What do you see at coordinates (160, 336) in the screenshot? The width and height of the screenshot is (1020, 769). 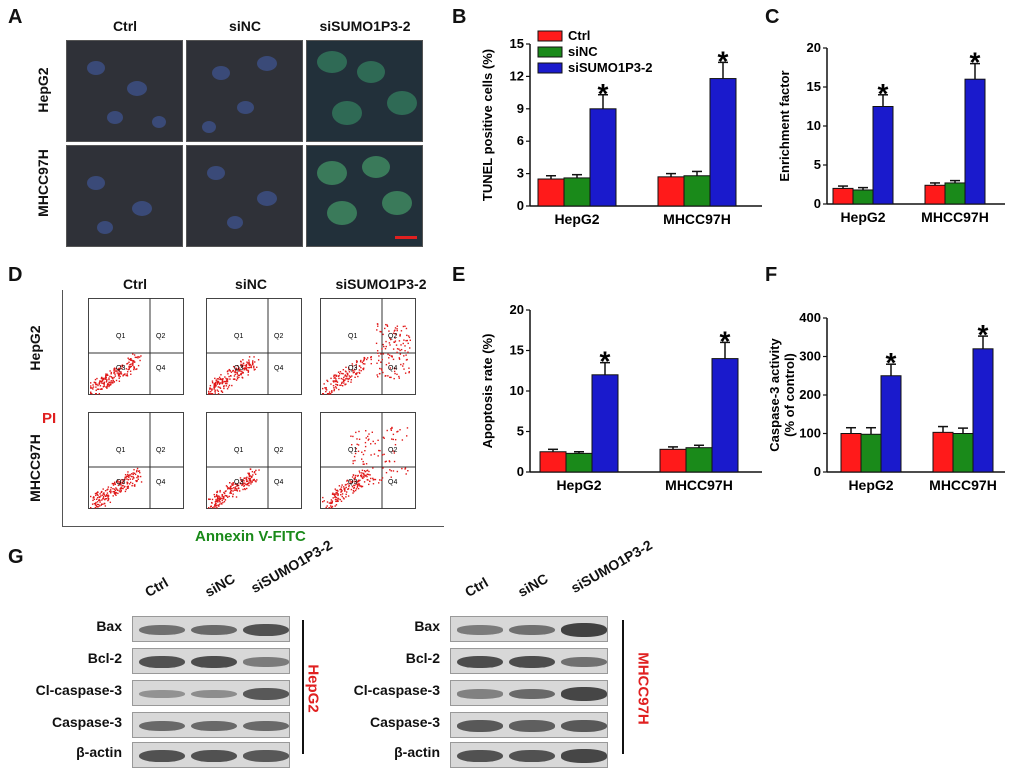 I see `quadrant-q2: Q2` at bounding box center [160, 336].